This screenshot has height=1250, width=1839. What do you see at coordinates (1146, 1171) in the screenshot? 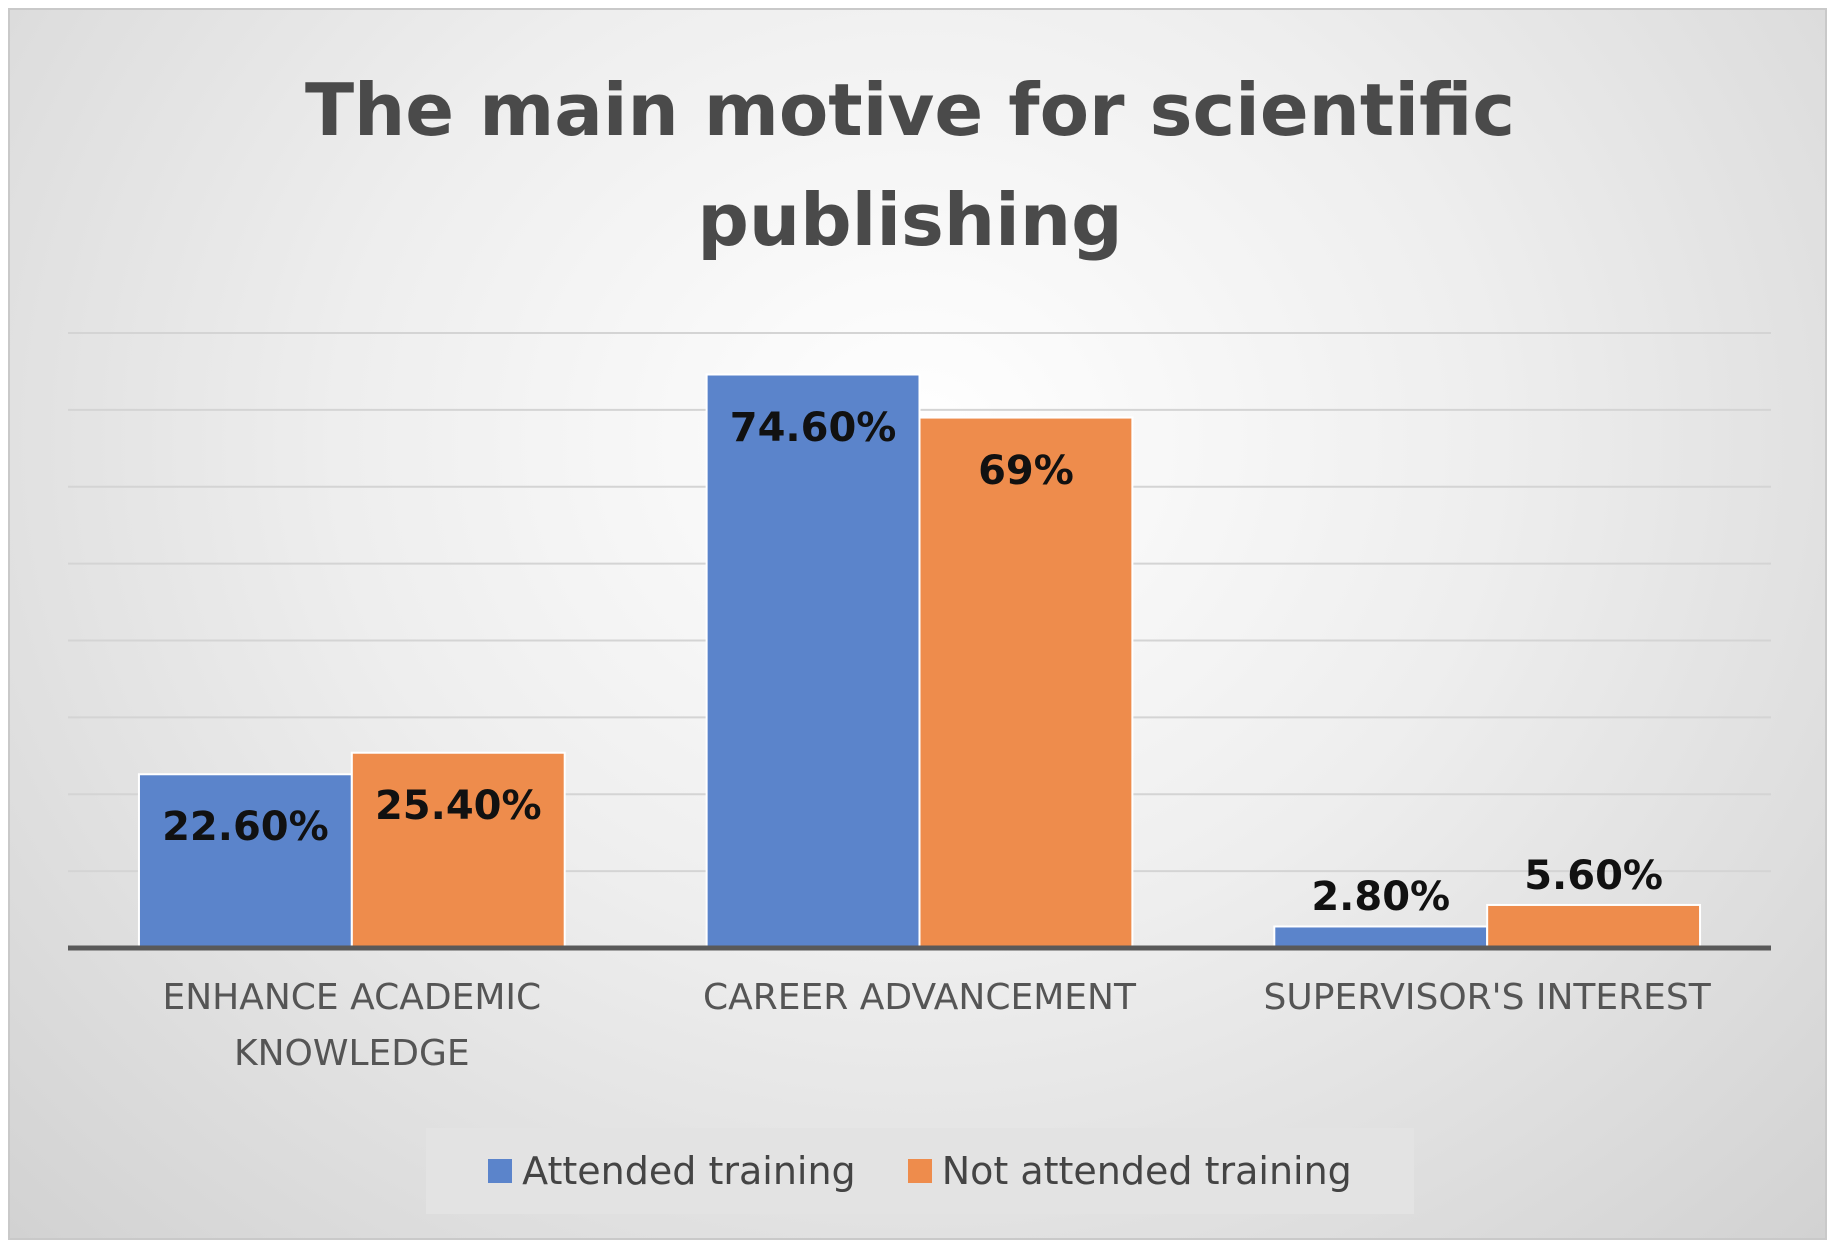
I see `legend-label: Not attended training` at bounding box center [1146, 1171].